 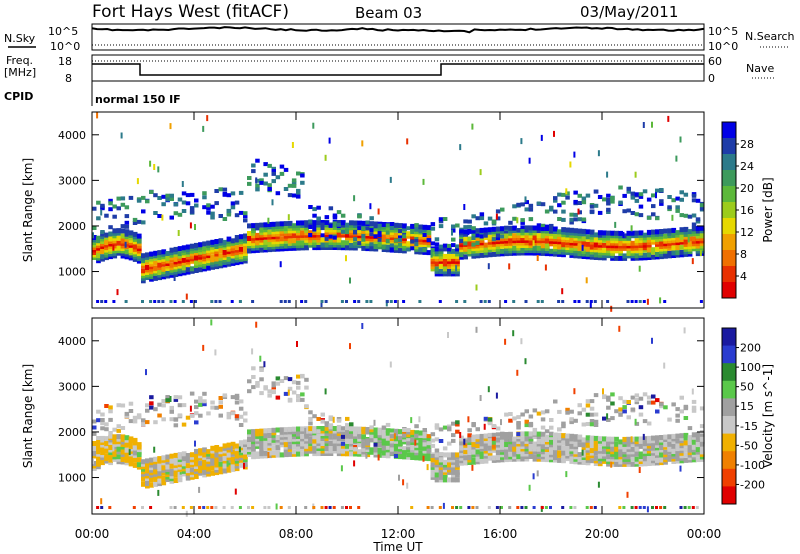 What do you see at coordinates (747, 406) in the screenshot?
I see `colorbar-tick-label: 15` at bounding box center [747, 406].